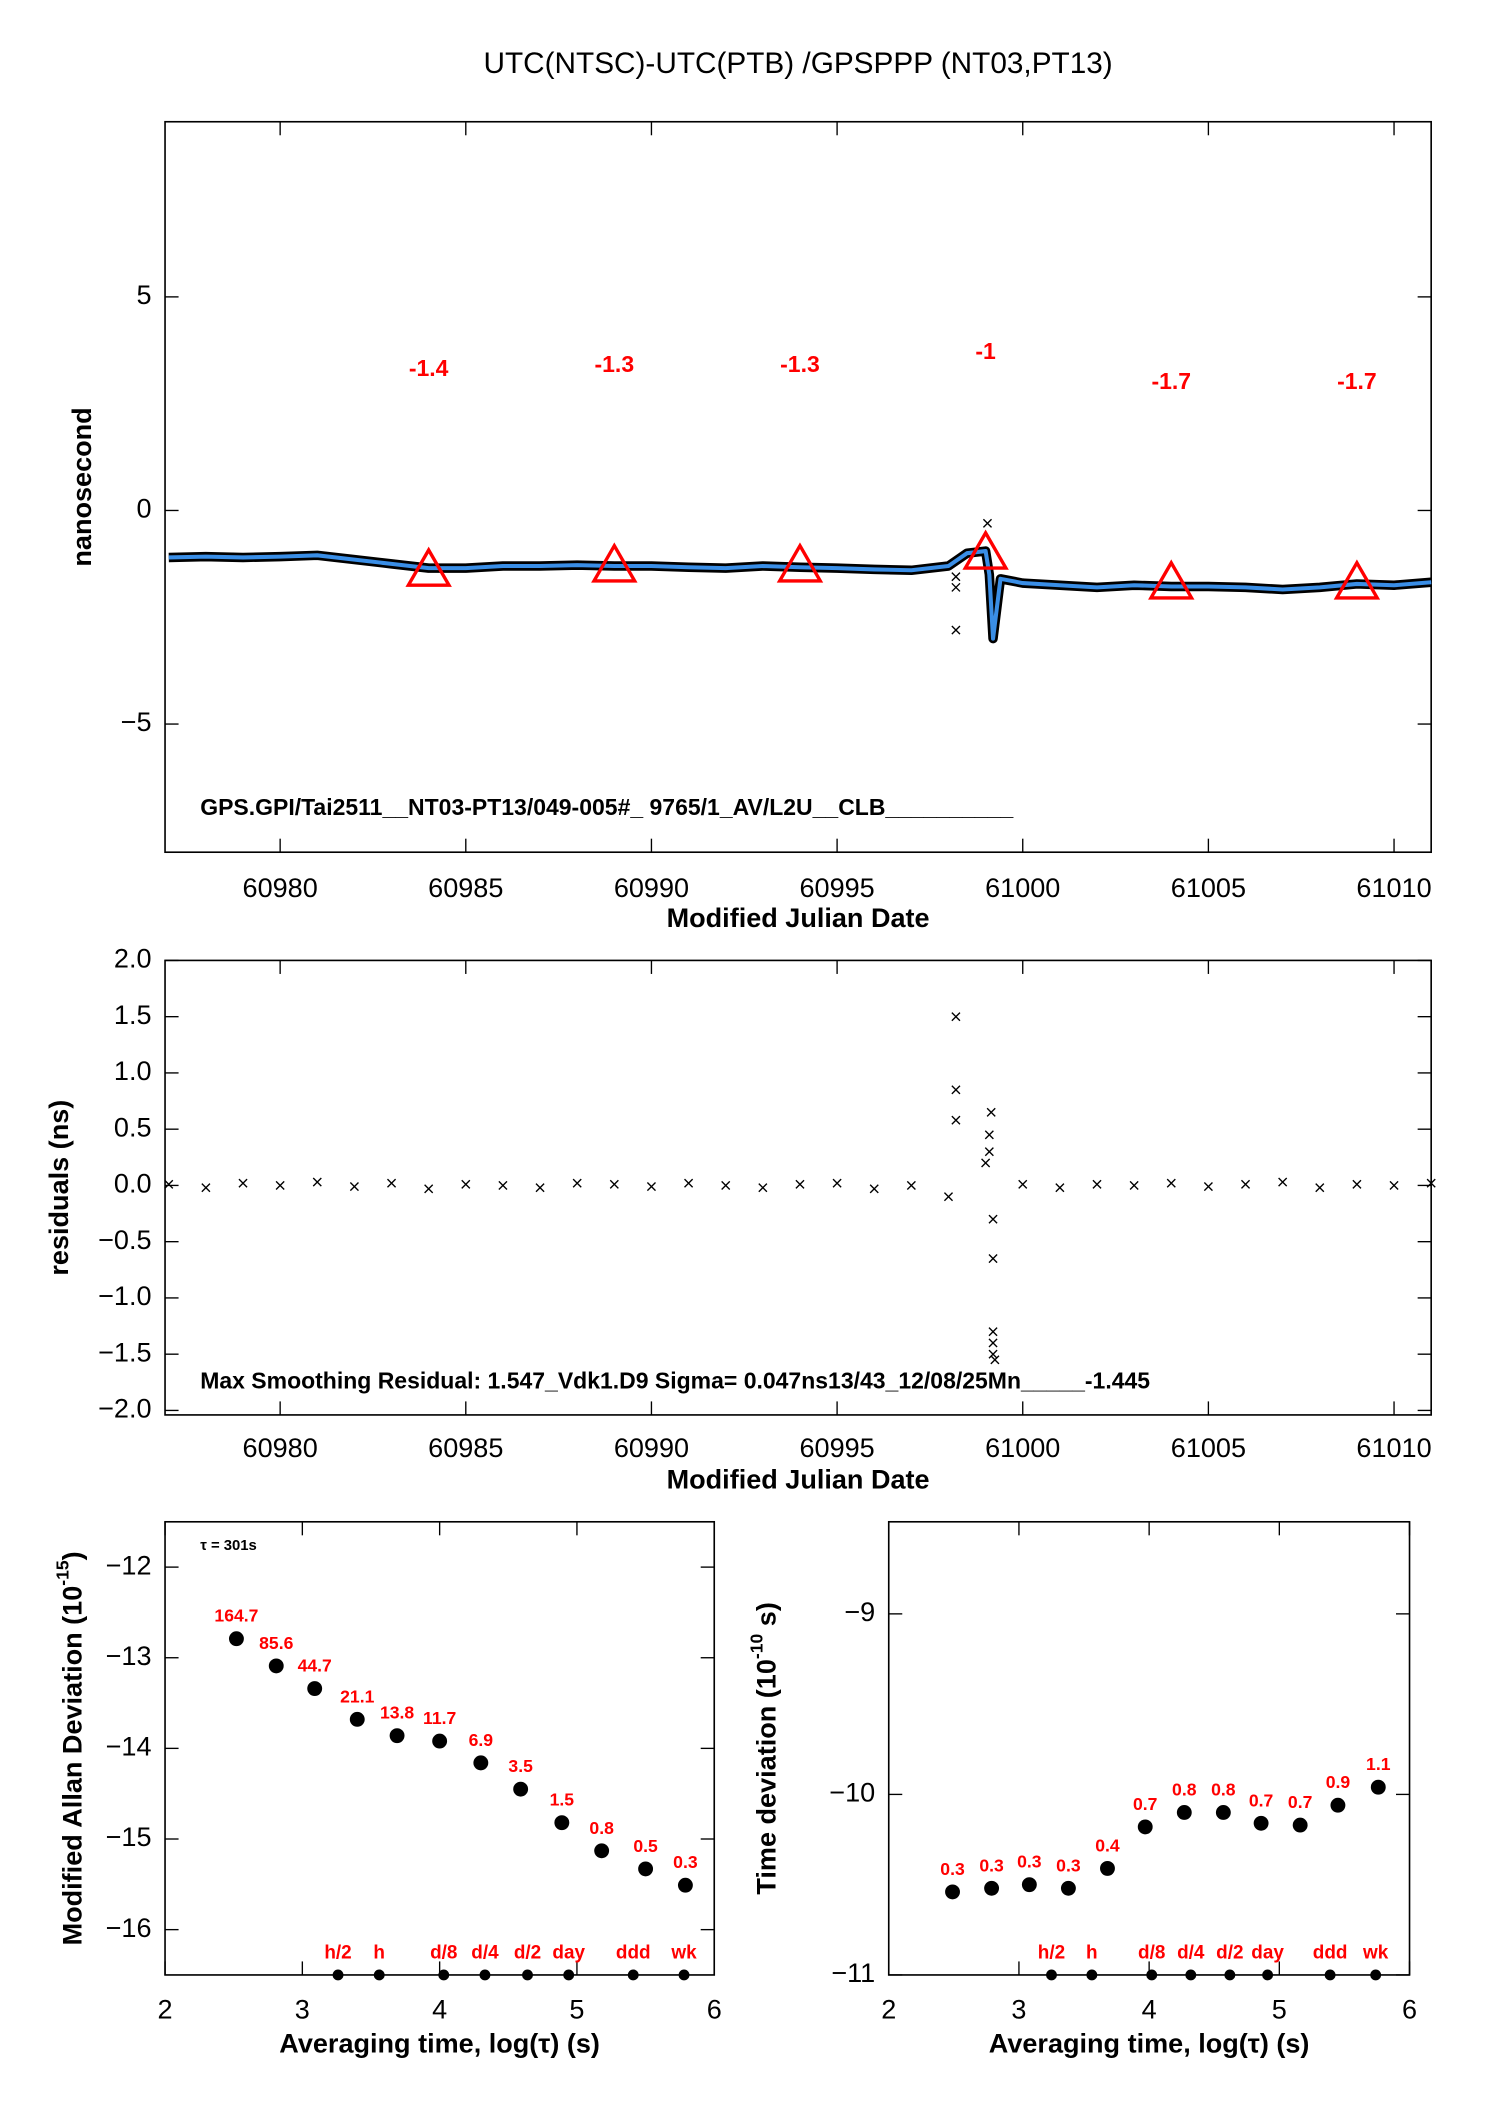 This screenshot has width=1488, height=2105. Describe the element at coordinates (1208, 1448) in the screenshot. I see `x-tick-label: 61005` at that location.